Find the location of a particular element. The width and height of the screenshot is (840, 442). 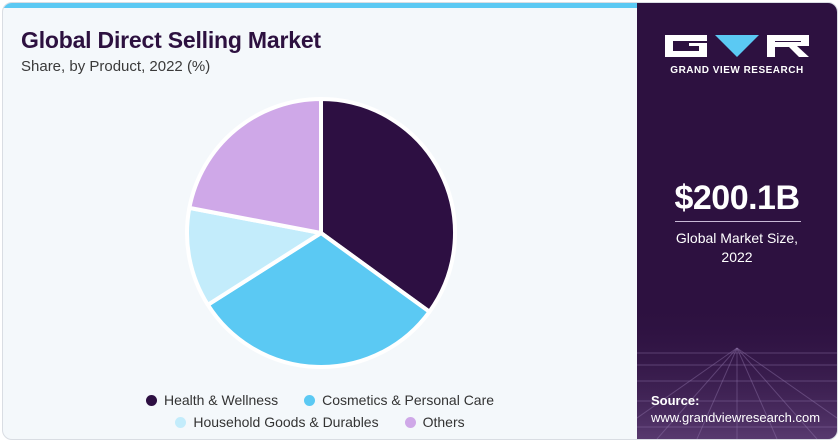

legend-swatch-others is located at coordinates (410, 422).